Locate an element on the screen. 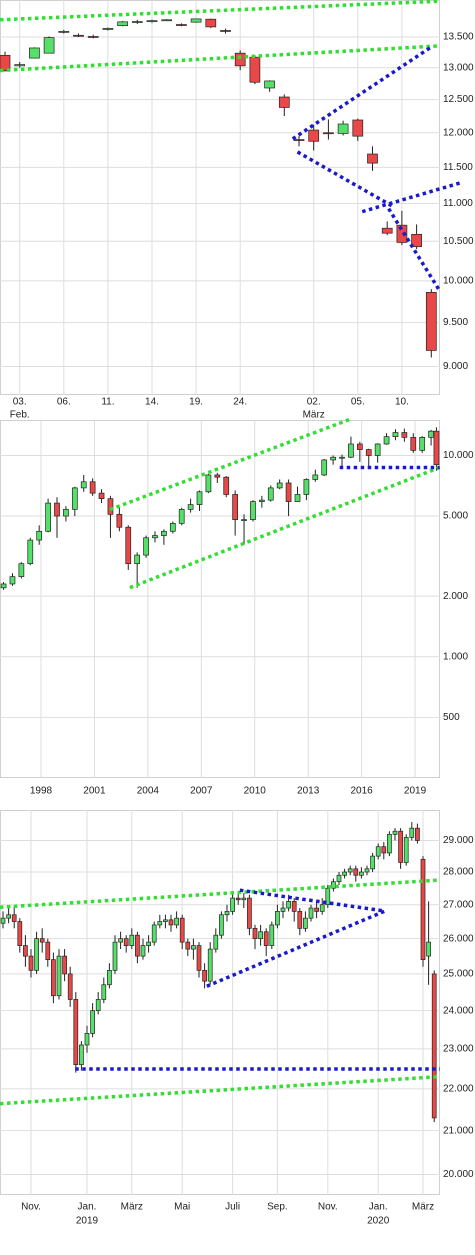 The height and width of the screenshot is (1255, 475). x-tick-label: März is located at coordinates (132, 1206).